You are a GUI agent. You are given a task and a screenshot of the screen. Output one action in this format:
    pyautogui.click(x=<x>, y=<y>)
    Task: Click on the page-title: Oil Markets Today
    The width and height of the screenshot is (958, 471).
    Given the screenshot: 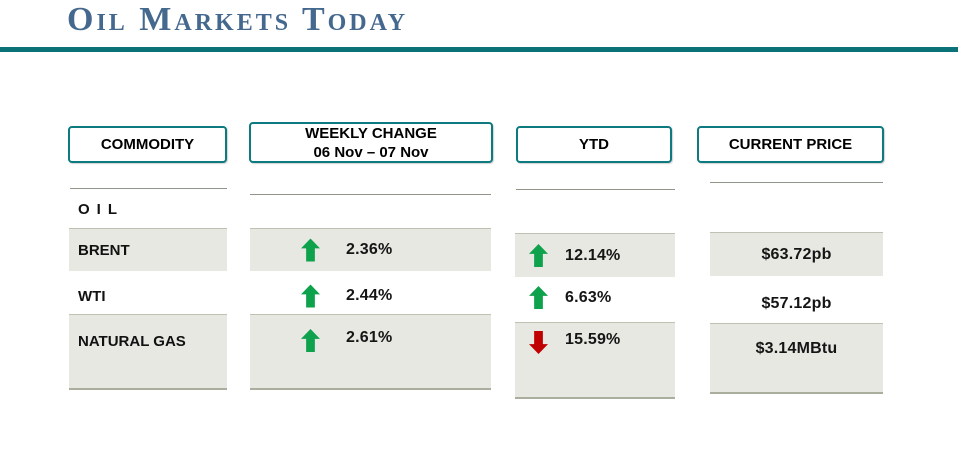 What is the action you would take?
    pyautogui.click(x=238, y=19)
    